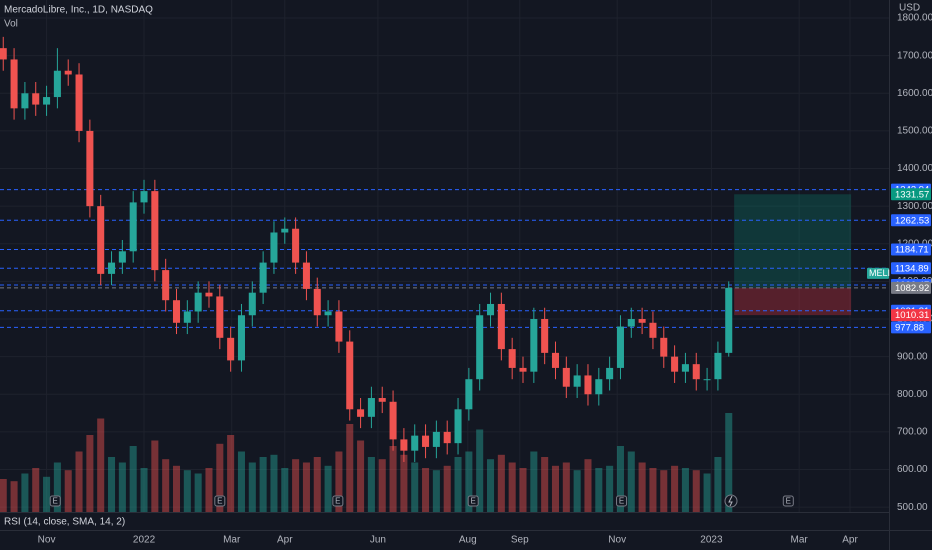  I want to click on price-label: 1134.89, so click(912, 268).